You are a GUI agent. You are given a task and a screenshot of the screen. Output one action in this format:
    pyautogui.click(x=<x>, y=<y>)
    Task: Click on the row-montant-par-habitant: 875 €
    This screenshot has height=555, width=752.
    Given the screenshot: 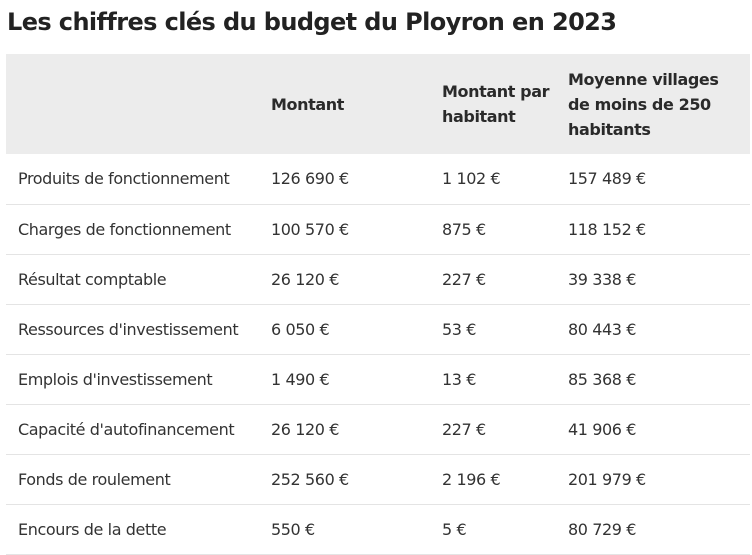 What is the action you would take?
    pyautogui.click(x=464, y=229)
    